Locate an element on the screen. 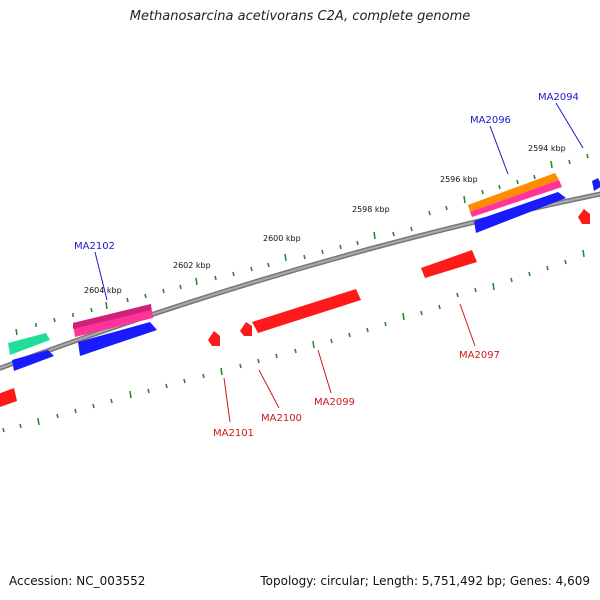 The image size is (600, 600). scale-label-2596: 2596 kbp is located at coordinates (459, 179).